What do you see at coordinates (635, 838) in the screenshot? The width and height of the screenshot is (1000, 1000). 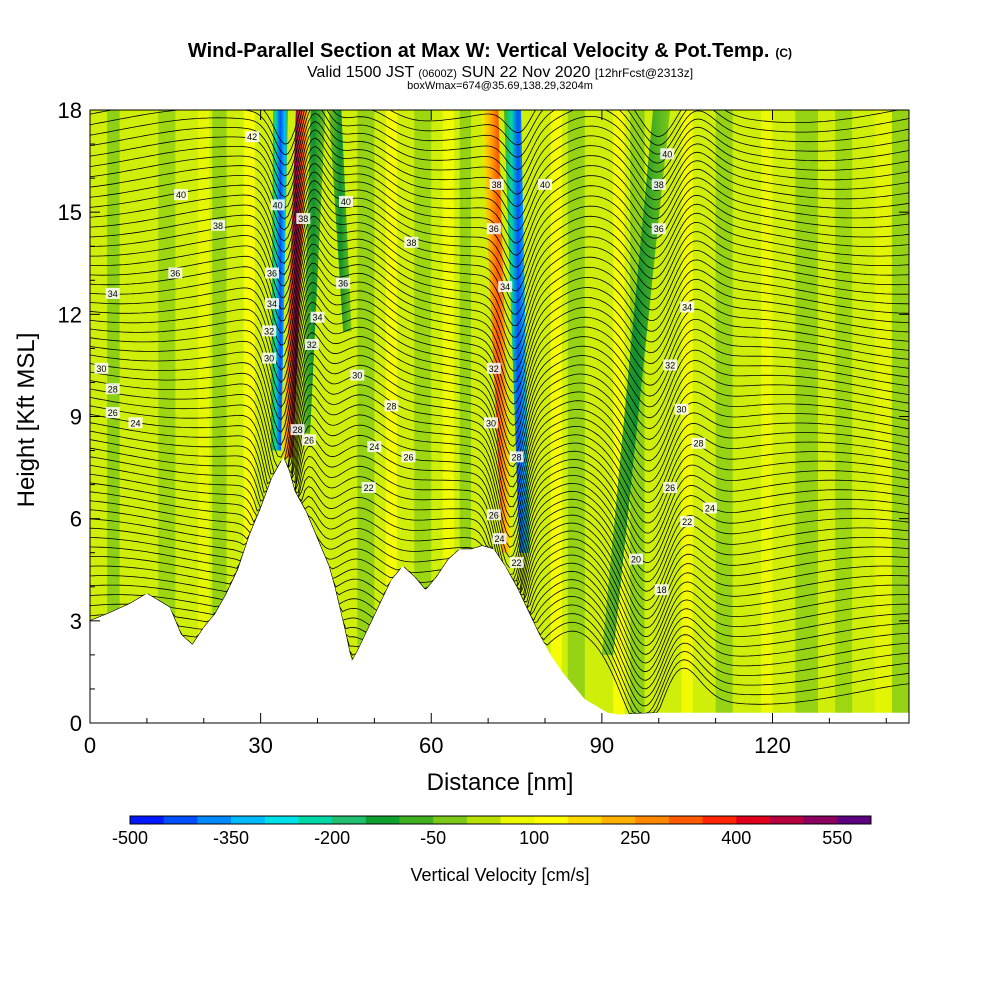 I see `colorbar-tick-label: 250` at bounding box center [635, 838].